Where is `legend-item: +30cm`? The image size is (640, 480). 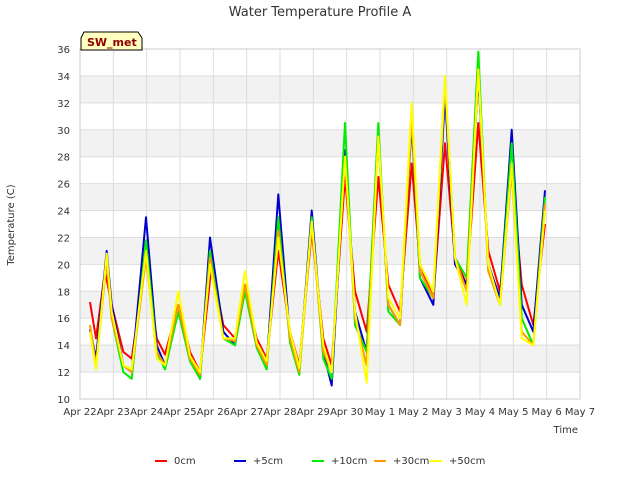
legend-item: +30cm is located at coordinates (401, 461).